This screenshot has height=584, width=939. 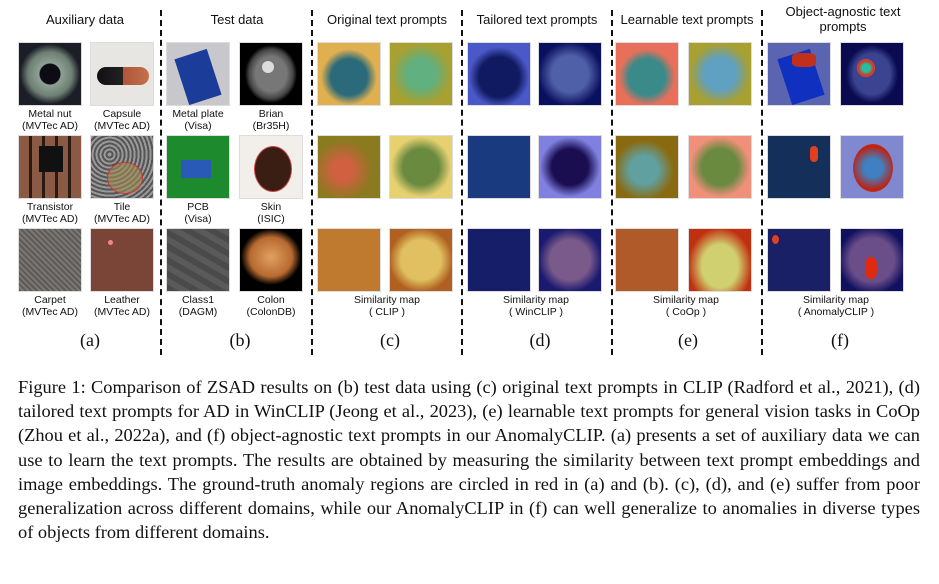 I want to click on heatmap-winclip-colon, so click(x=570, y=260).